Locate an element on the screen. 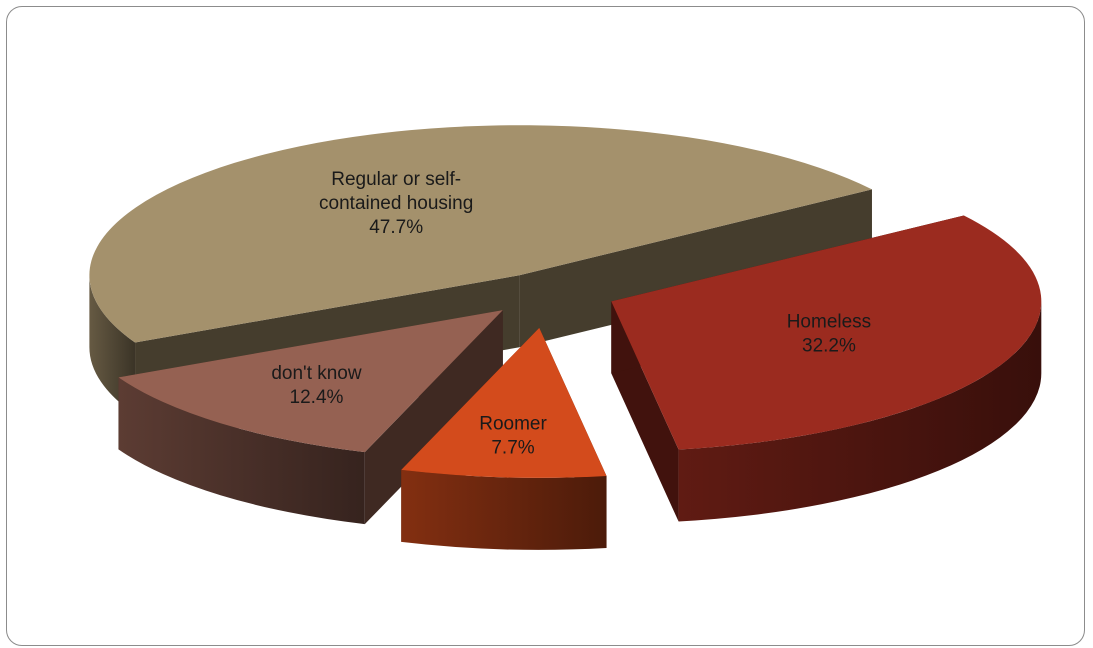 The height and width of the screenshot is (648, 1093). slice-category-label: contained housing is located at coordinates (396, 203).